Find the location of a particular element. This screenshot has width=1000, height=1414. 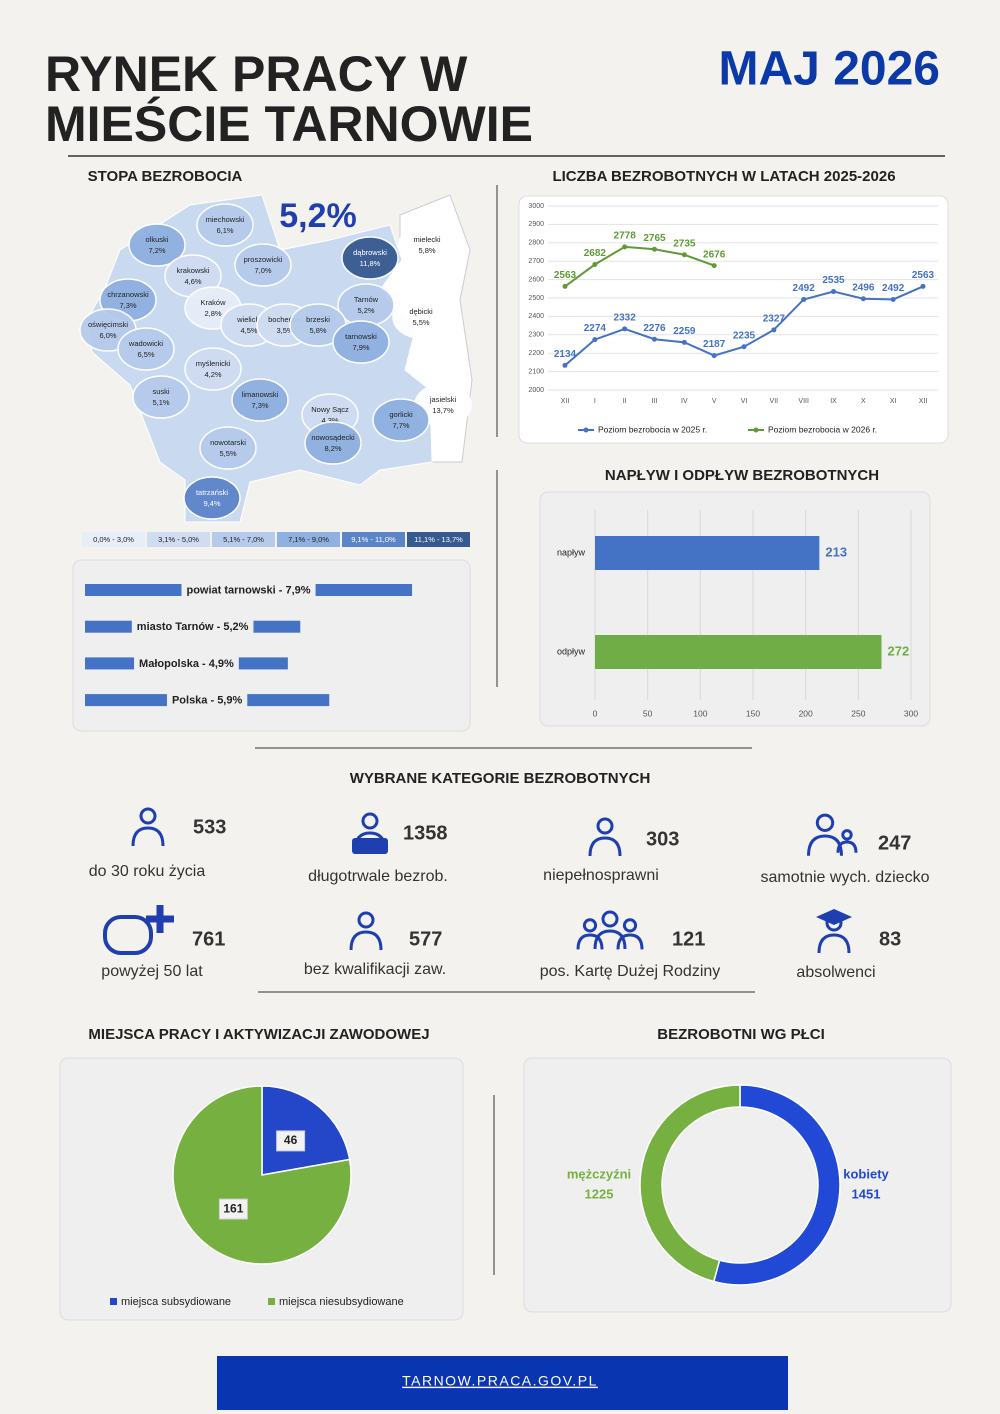

region-name: dąbrowski is located at coordinates (370, 252).